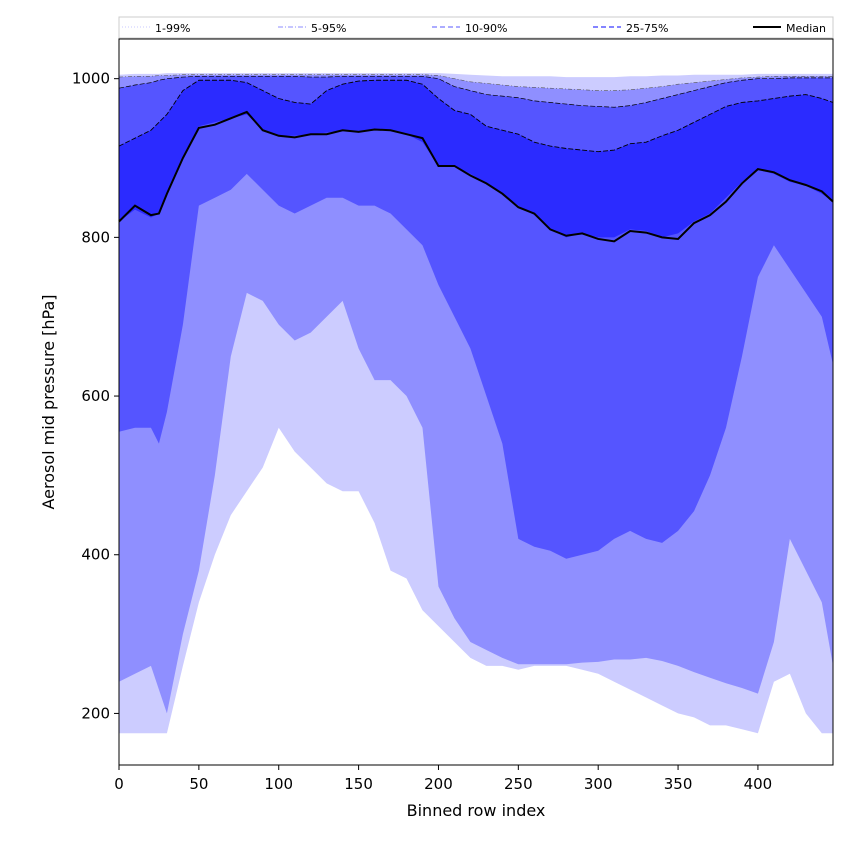  I want to click on x-tick-label: 150, so click(358, 784).